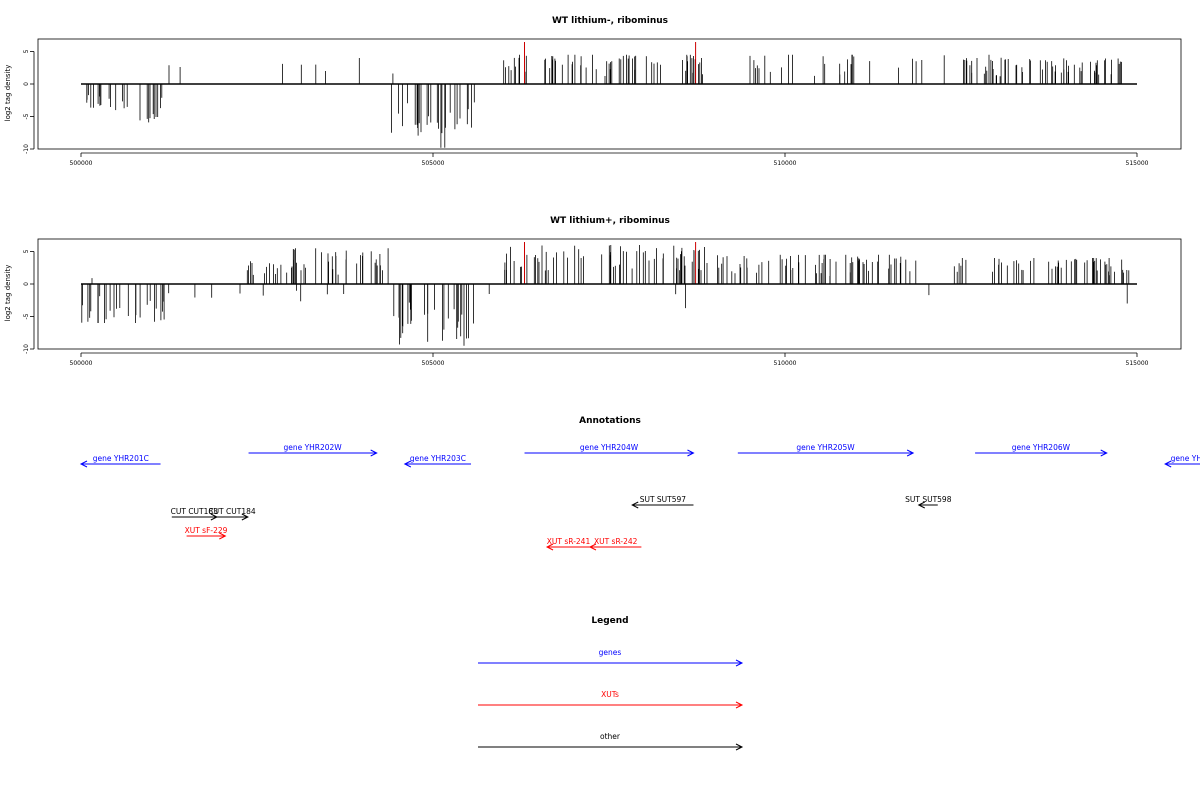  What do you see at coordinates (610, 221) in the screenshot?
I see `panel-title: WT lithium+, ribominus` at bounding box center [610, 221].